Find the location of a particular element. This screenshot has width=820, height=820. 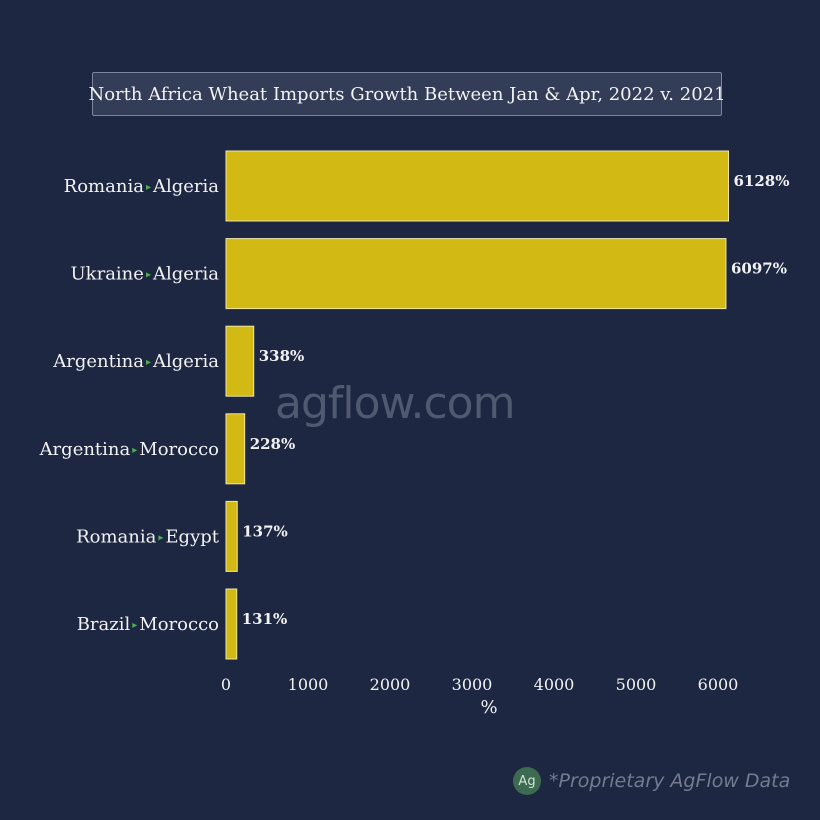

category-label-4: Romania ▸ Egypt is located at coordinates (148, 536).